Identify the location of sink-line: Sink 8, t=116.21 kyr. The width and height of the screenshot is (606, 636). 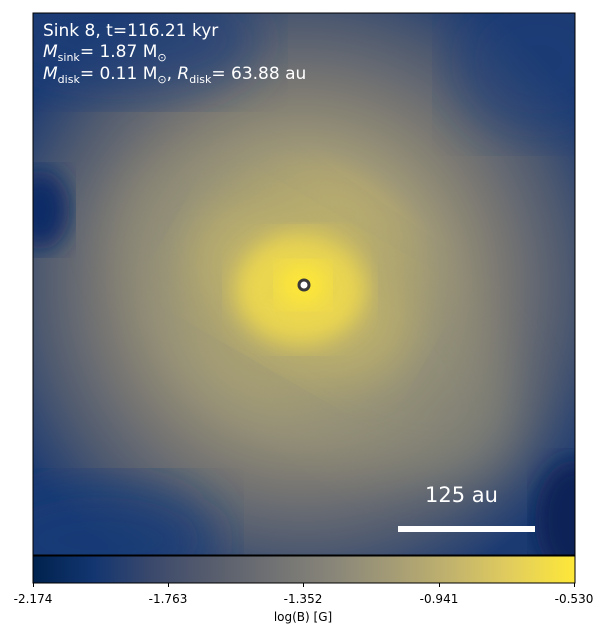
(131, 31).